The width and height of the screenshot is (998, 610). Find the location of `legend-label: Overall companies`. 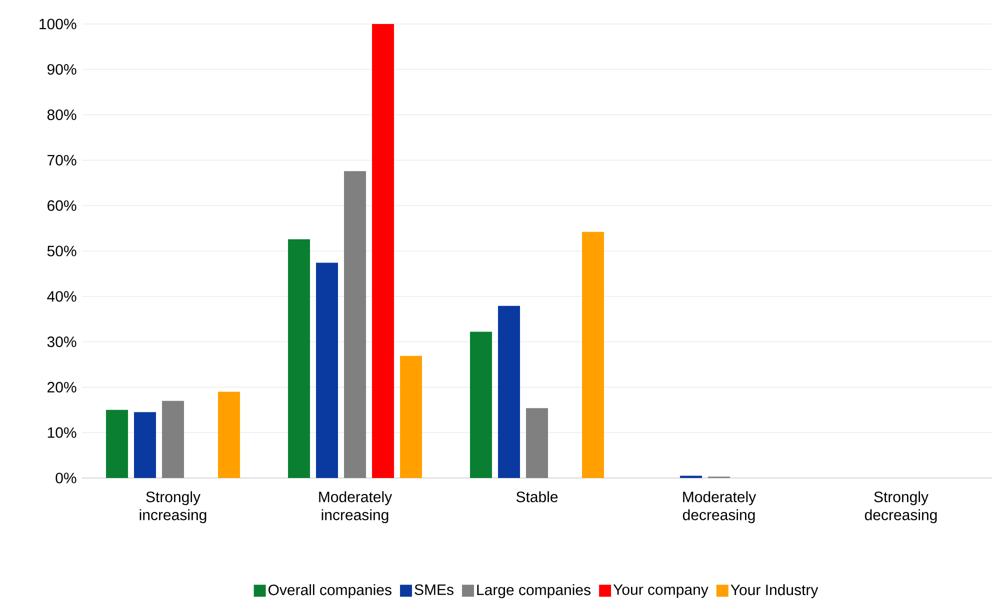

legend-label: Overall companies is located at coordinates (330, 591).